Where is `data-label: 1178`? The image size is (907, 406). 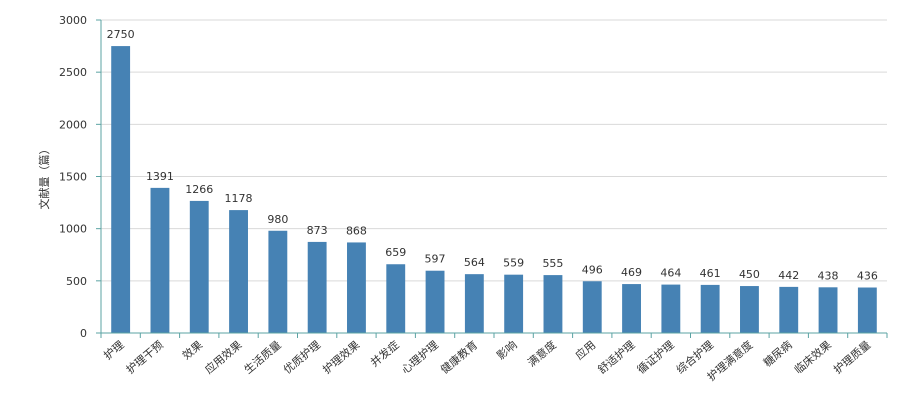
data-label: 1178 is located at coordinates (239, 198).